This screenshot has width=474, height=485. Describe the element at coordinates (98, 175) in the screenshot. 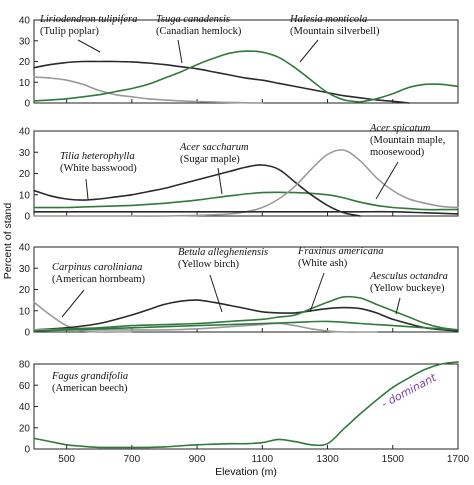

I see `annotation-tilia-heterophylla: Tilia heterophylla(White basswood)` at that location.